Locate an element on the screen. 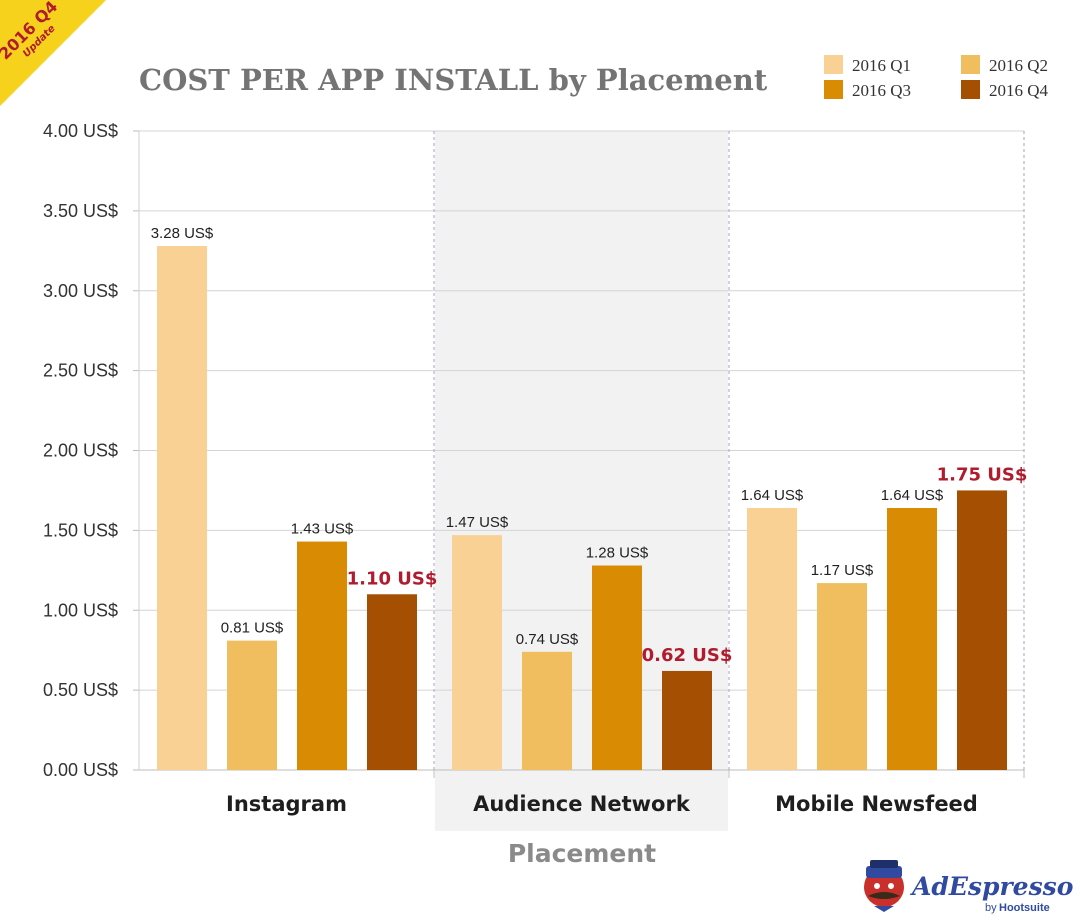 This screenshot has width=1080, height=922. brand-name: AdEspresso is located at coordinates (991, 886).